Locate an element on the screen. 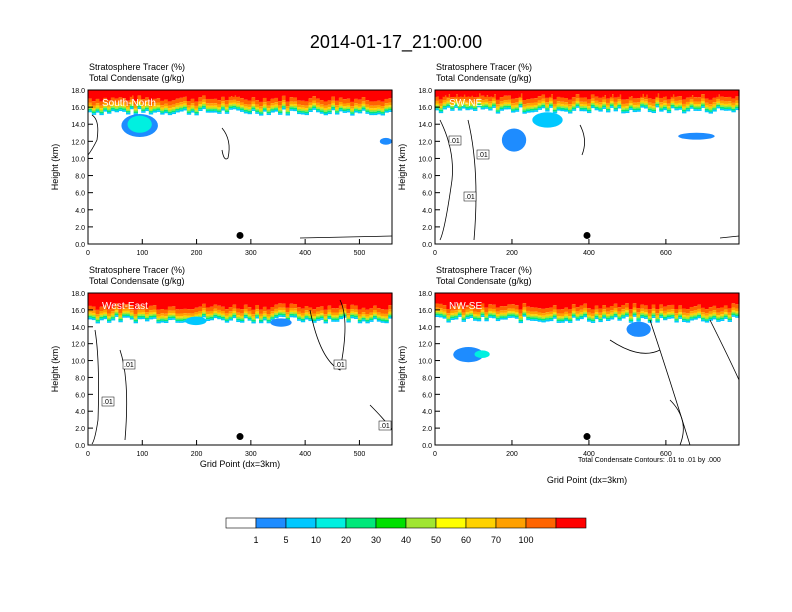 The image size is (792, 612). y-tick-label: 16.0 is located at coordinates (425, 108).